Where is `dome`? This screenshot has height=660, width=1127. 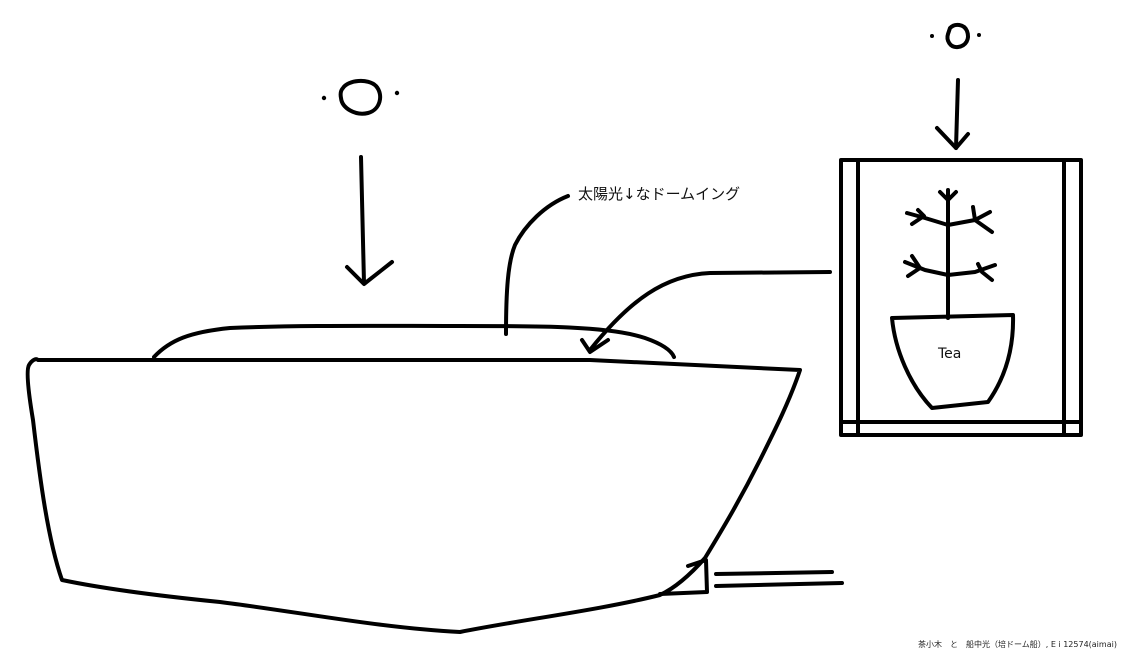 dome is located at coordinates (414, 341).